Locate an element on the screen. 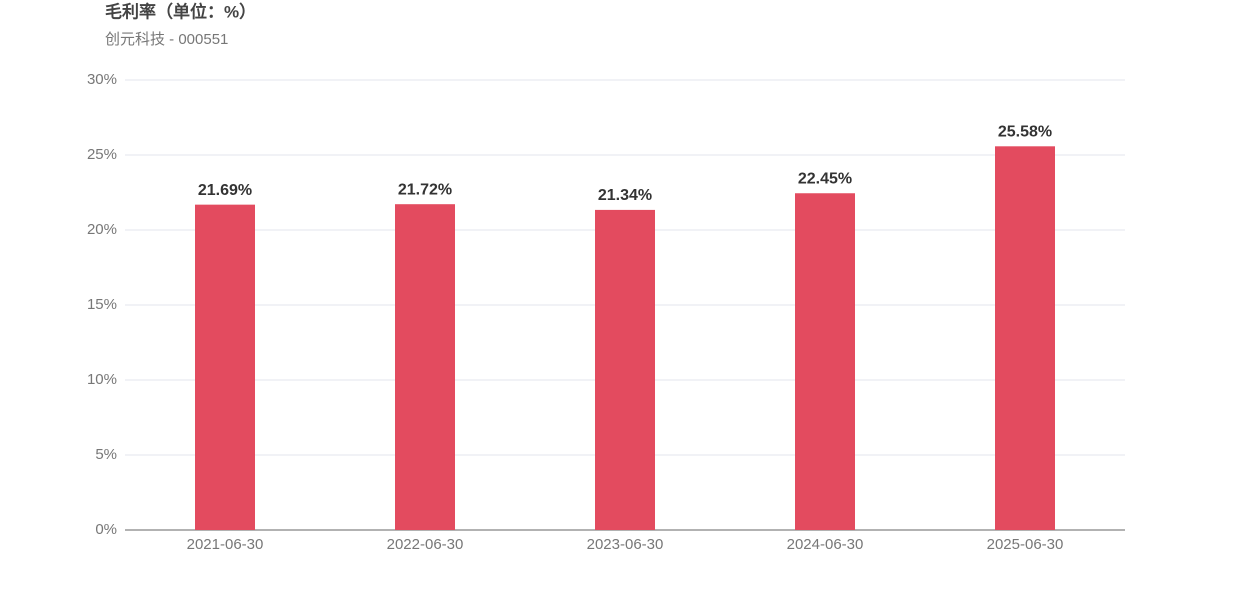 The height and width of the screenshot is (600, 1250). x-tick-label: 2024-06-30 is located at coordinates (825, 544).